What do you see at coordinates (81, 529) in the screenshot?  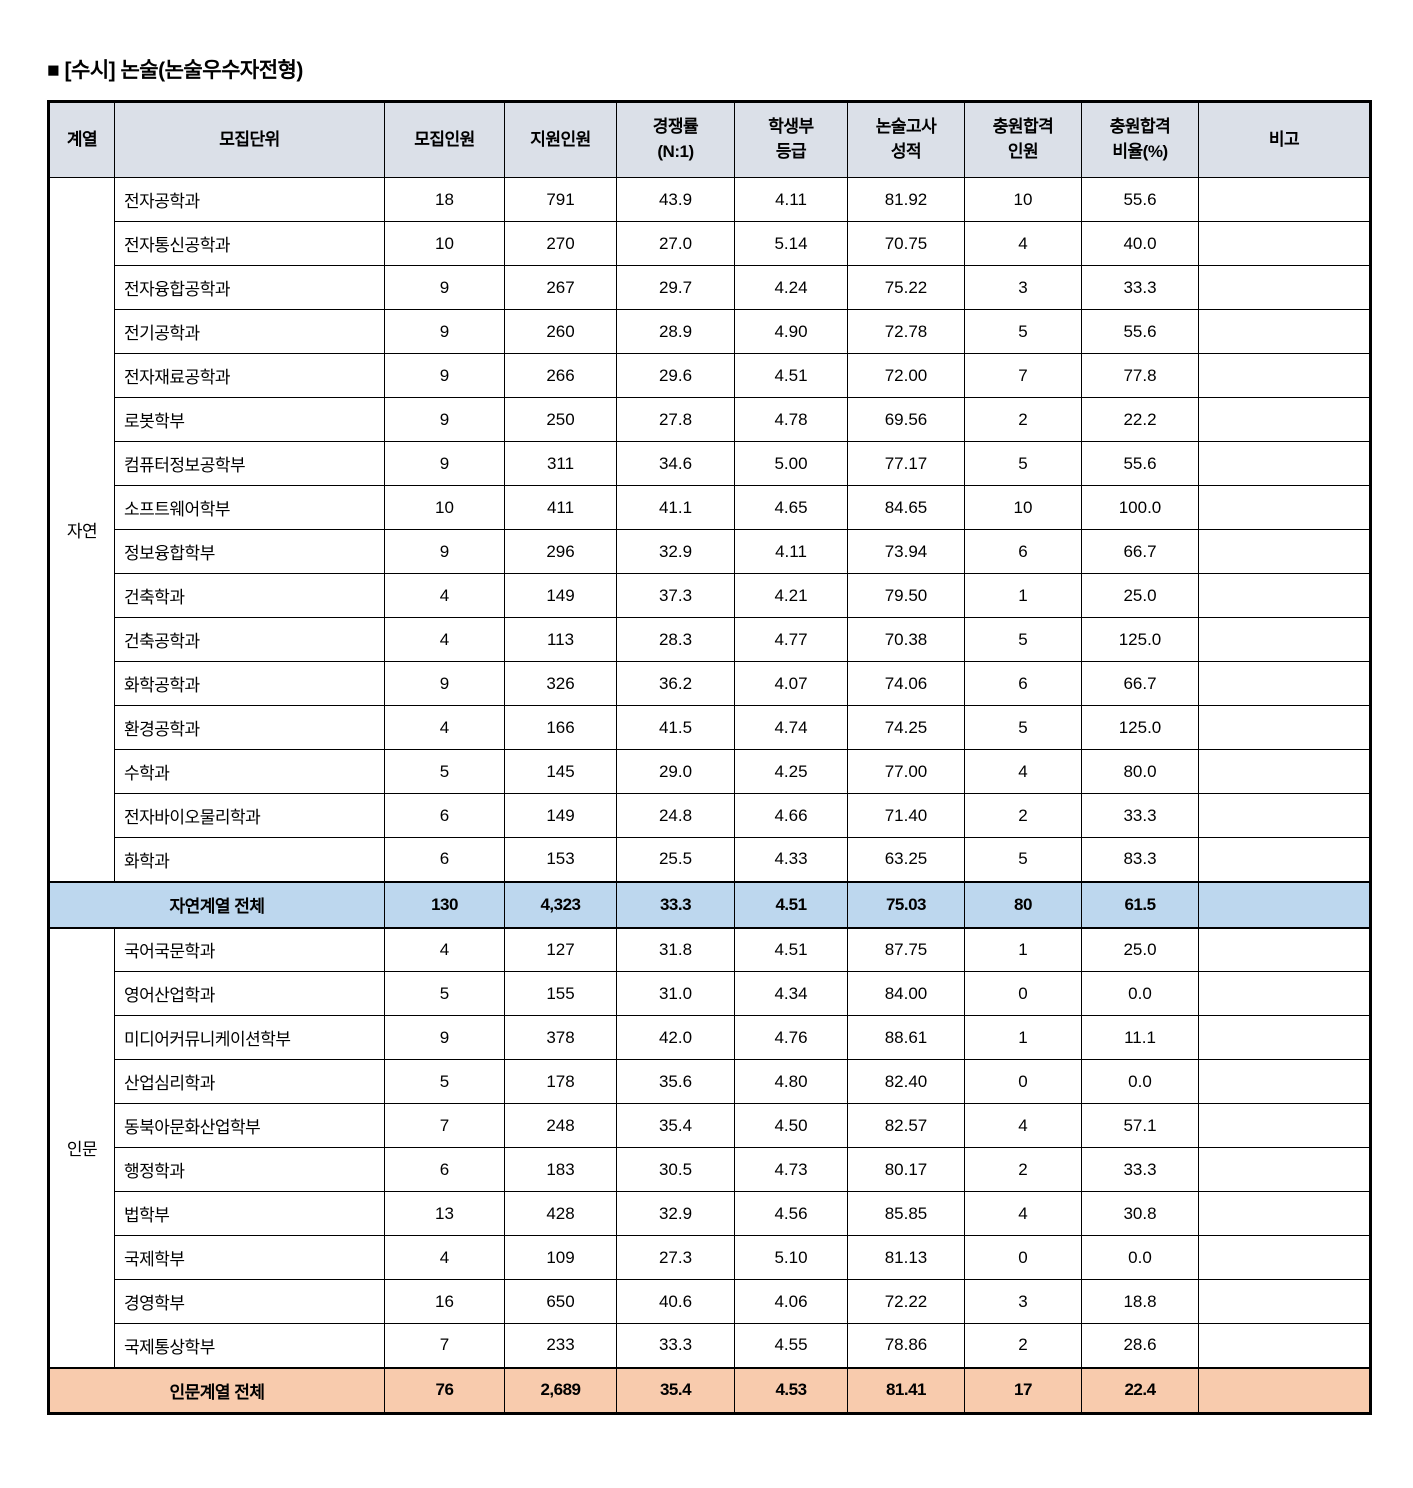 I see `group-label-cell: 자연` at bounding box center [81, 529].